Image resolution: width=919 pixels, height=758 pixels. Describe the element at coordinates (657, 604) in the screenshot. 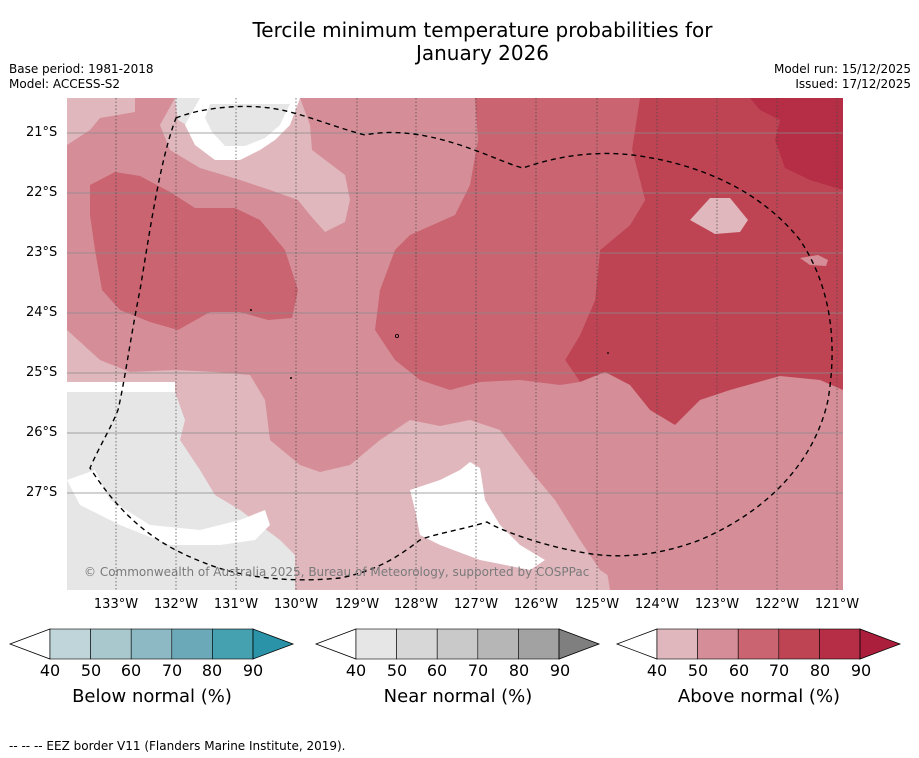

I see `lon-label: 124°W` at that location.